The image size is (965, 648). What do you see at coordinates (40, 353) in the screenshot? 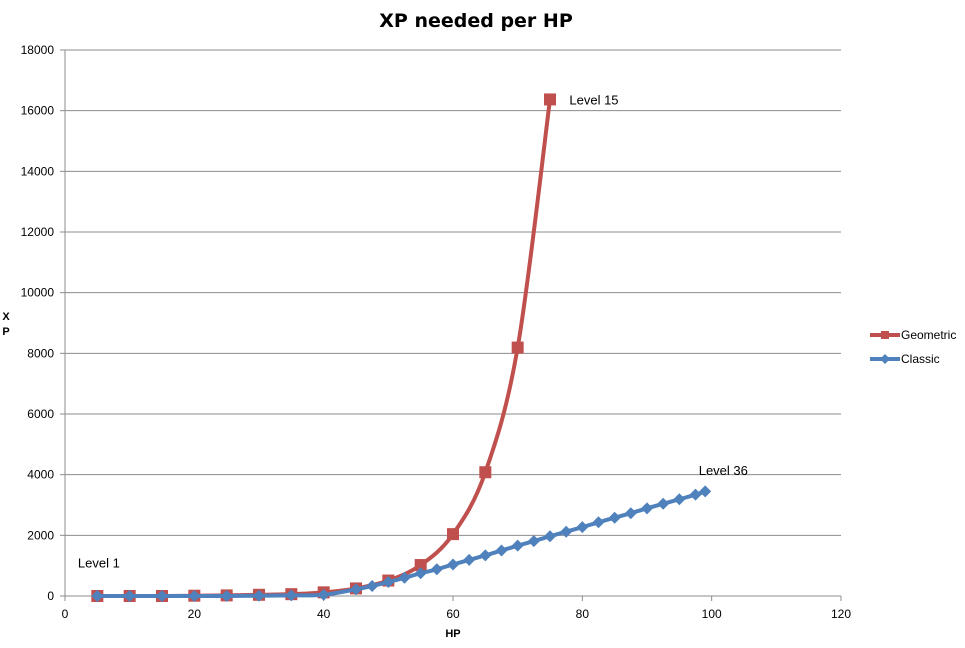
I see `y-tick-label: 8000` at bounding box center [40, 353].